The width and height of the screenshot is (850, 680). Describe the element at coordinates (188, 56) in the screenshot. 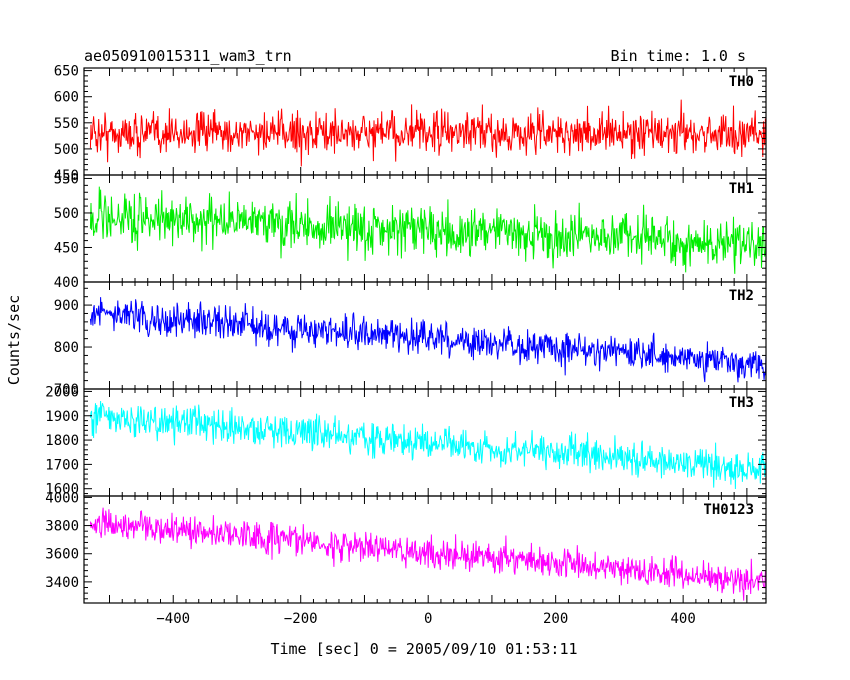

I see `chart-title: ae050910015311_wam3_trn` at that location.